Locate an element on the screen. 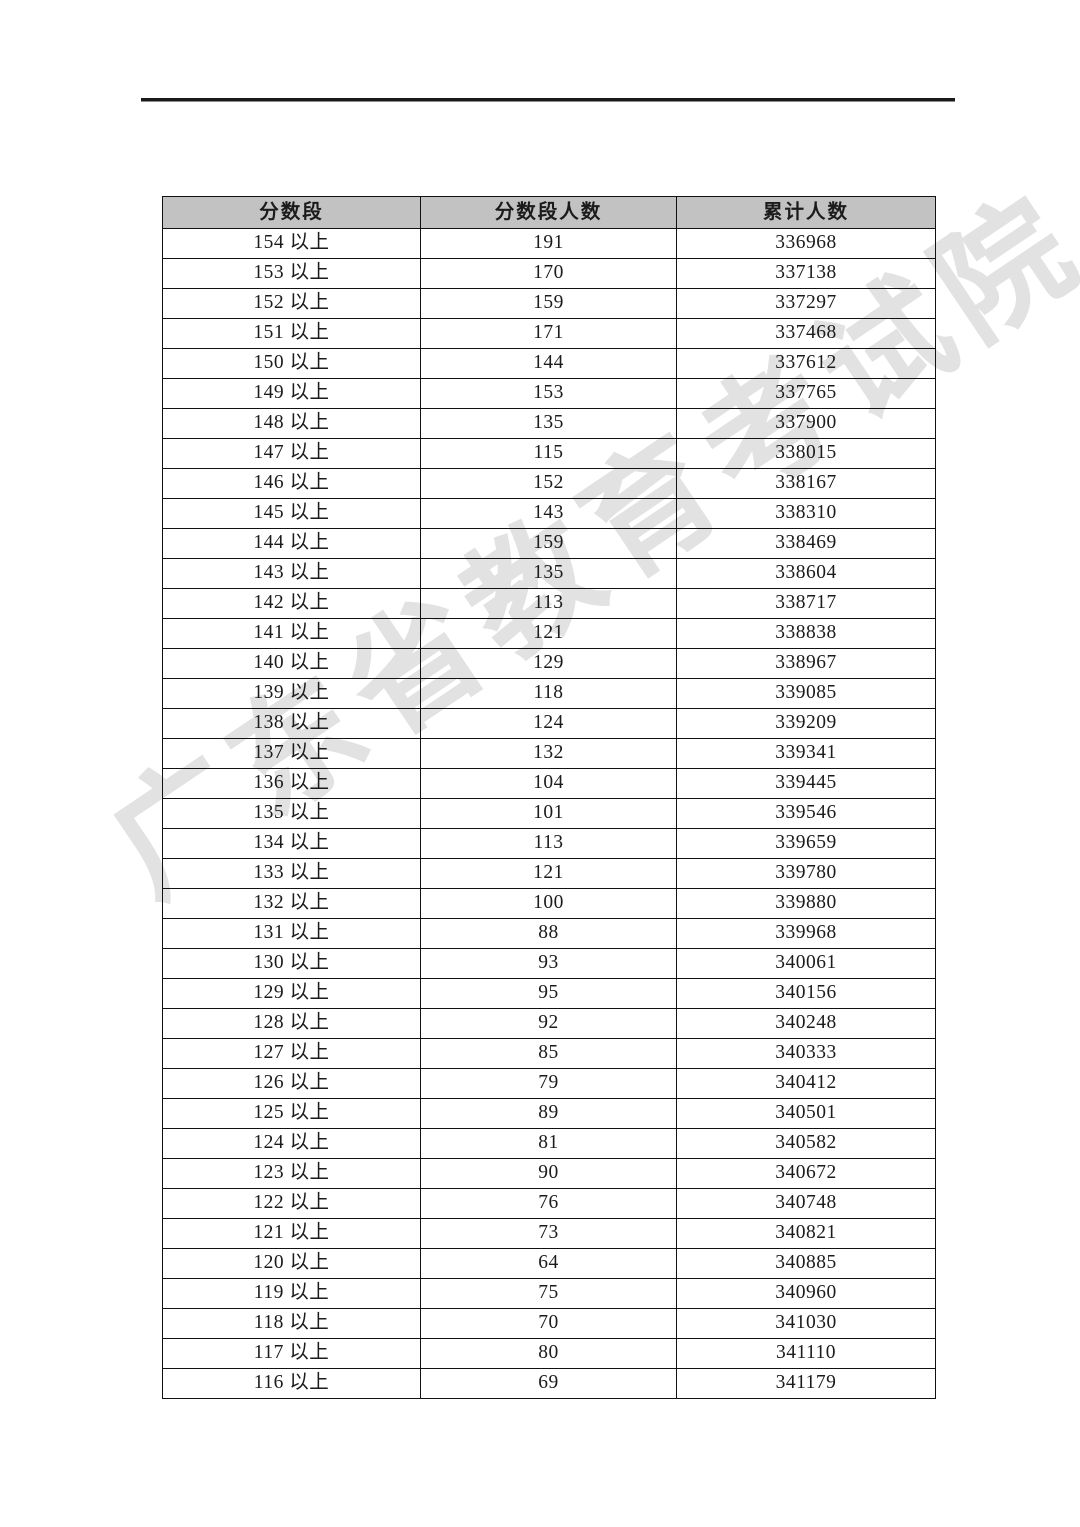  cell-cumulative-count: 341030 is located at coordinates (806, 1323).